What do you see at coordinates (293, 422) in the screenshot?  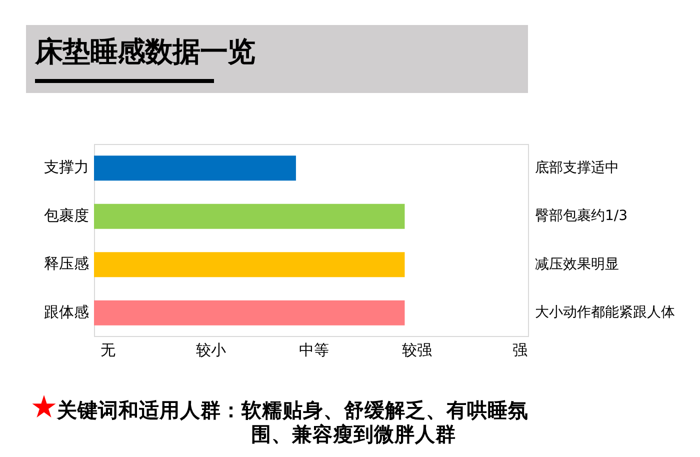 I see `text: 关键词和适用人群：软糯贴身、舒缓解乏、有哄睡氛围、兼容瘦到微胖人群` at bounding box center [293, 422].